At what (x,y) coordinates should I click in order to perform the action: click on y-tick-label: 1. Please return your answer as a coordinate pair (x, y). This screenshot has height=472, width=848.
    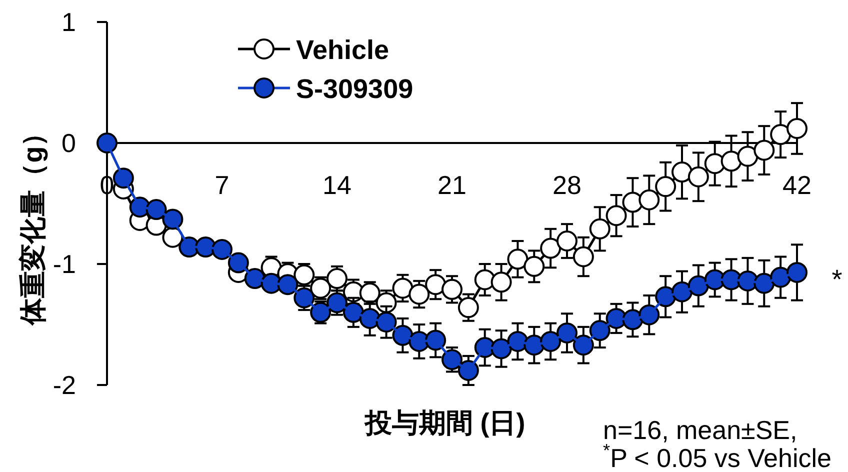
    Looking at the image, I should click on (69, 22).